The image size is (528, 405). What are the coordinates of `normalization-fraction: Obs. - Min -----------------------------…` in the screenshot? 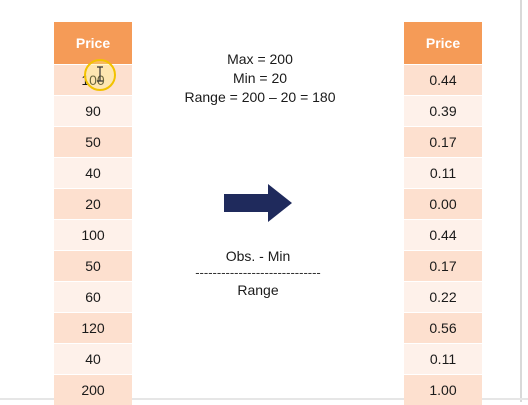 It's located at (258, 273).